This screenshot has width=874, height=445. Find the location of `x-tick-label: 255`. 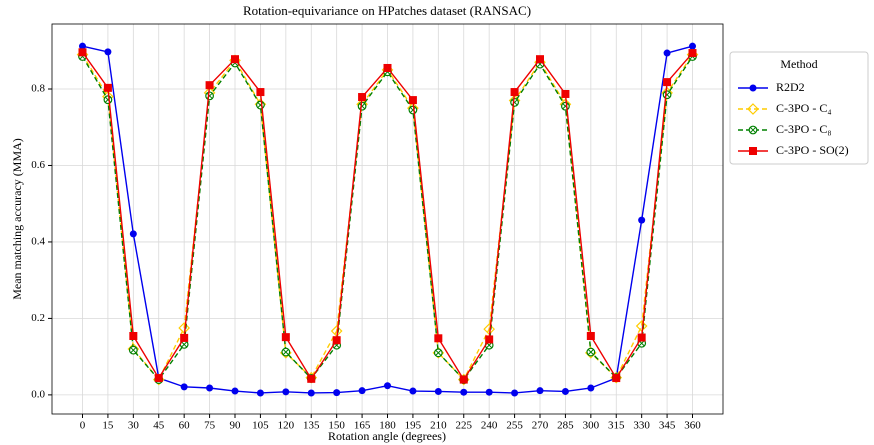

x-tick-label: 255 is located at coordinates (514, 426).